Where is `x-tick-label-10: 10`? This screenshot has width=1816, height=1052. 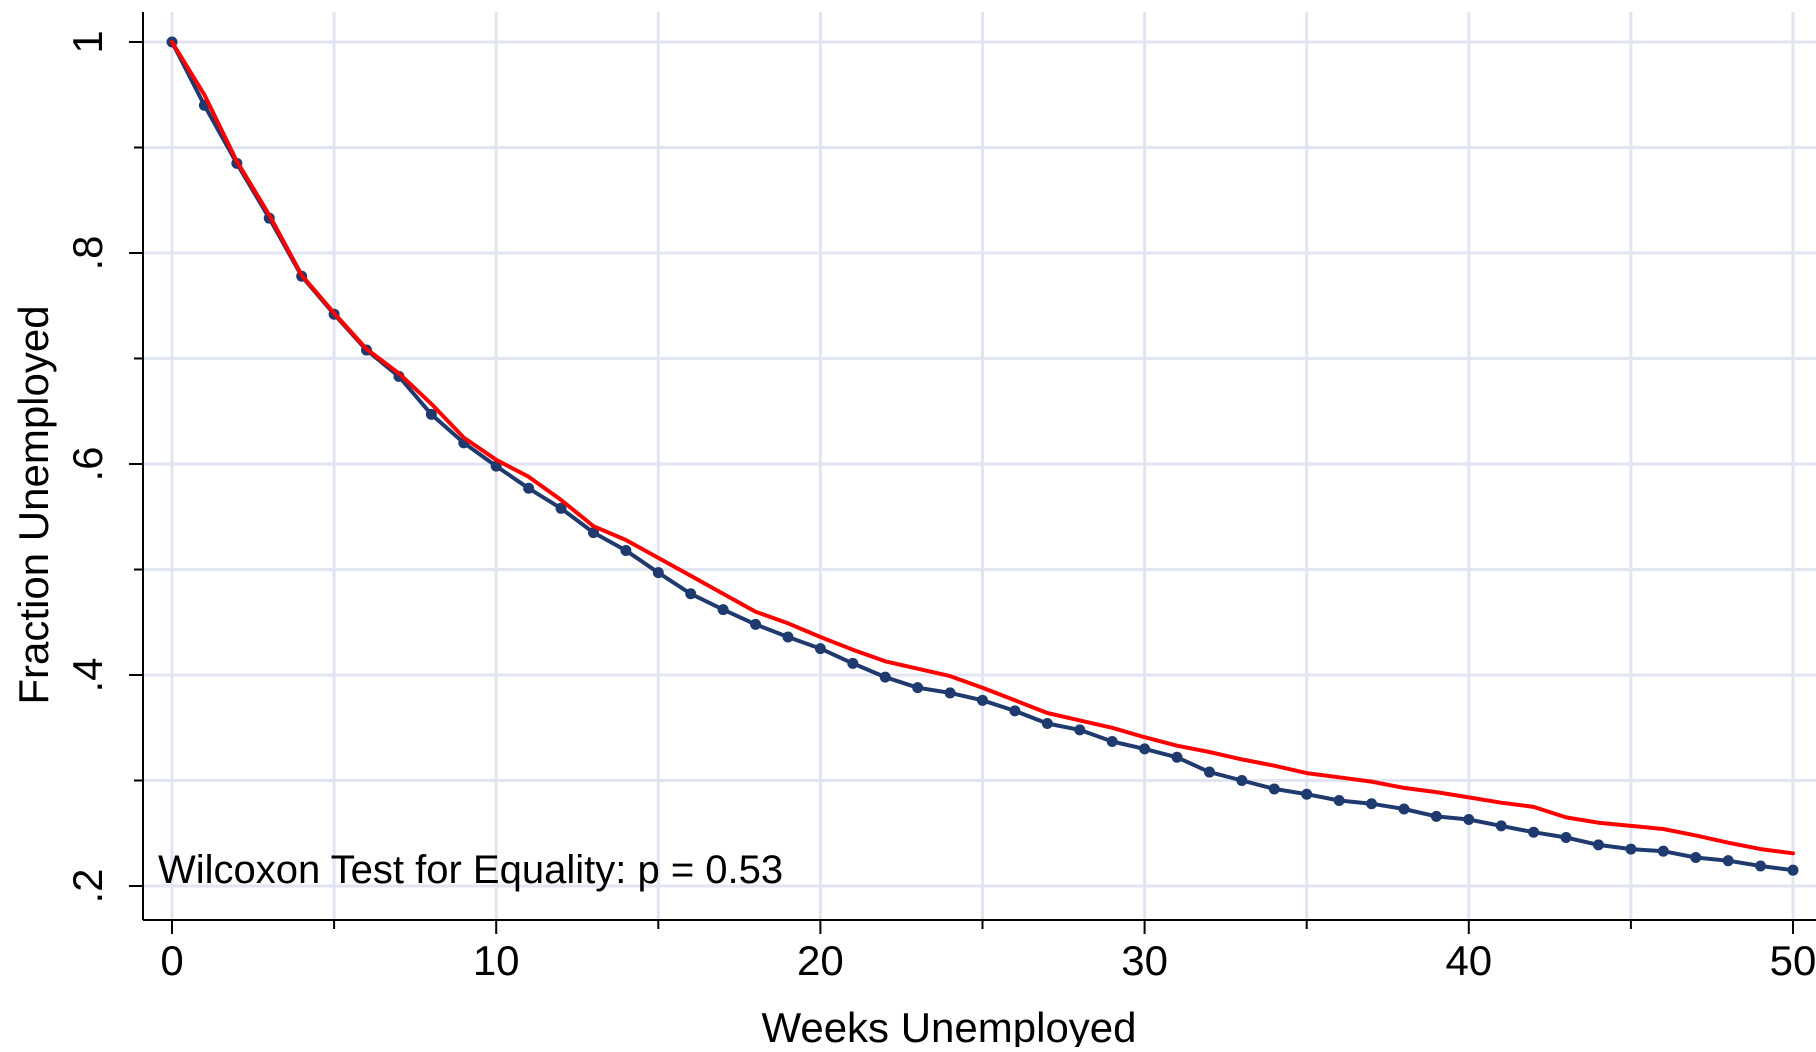
x-tick-label-10: 10 is located at coordinates (496, 960).